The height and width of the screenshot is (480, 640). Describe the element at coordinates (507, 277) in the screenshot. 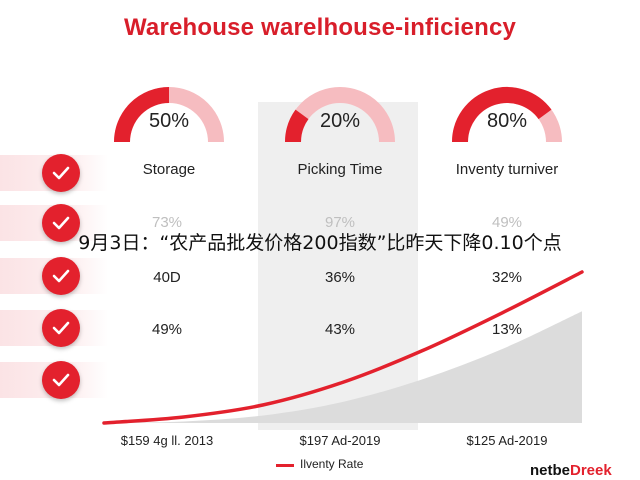

I see `table-cell: 32%` at that location.